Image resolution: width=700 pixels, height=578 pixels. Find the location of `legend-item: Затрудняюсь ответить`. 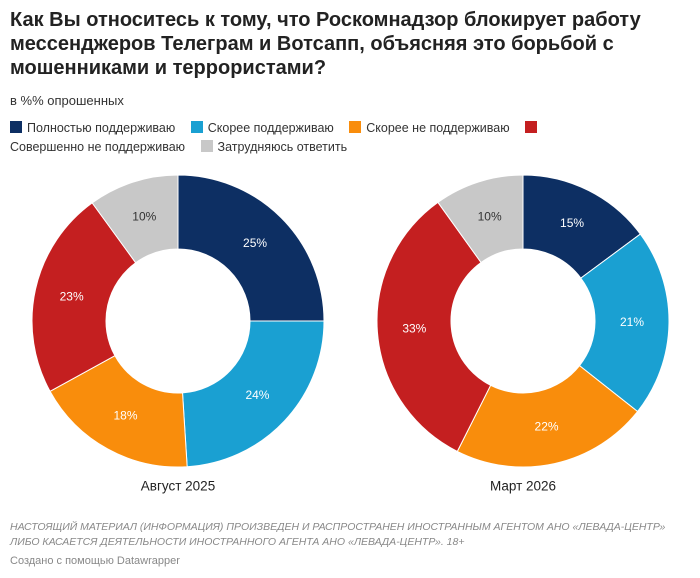

legend-item: Затрудняюсь ответить is located at coordinates (274, 147).